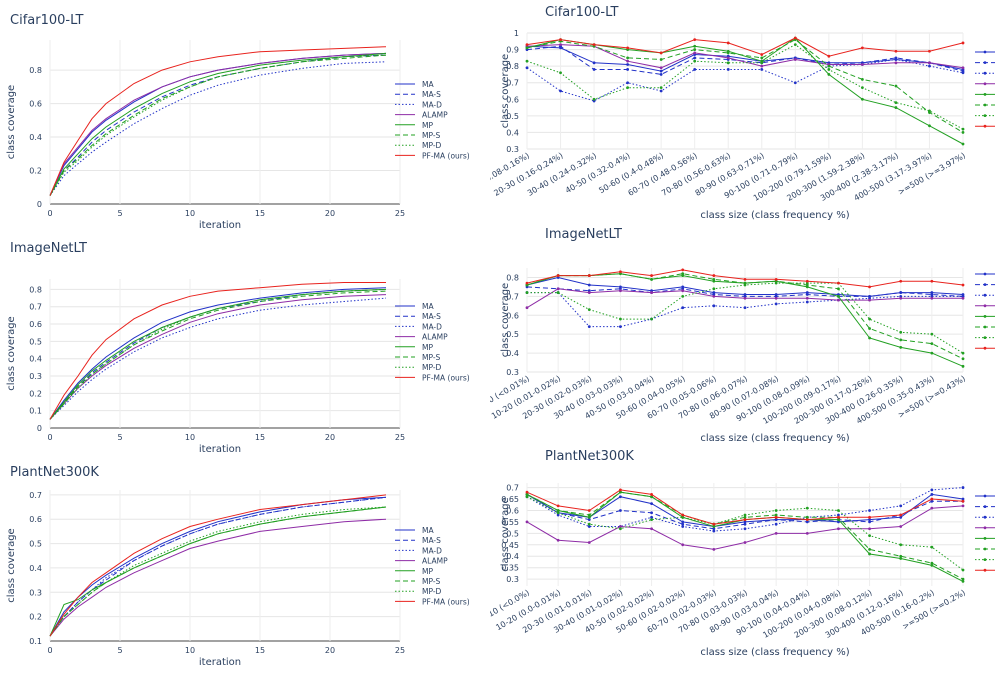 The height and width of the screenshot is (681, 995). Describe the element at coordinates (985, 284) in the screenshot. I see `legend-marker-ma-s` at that location.